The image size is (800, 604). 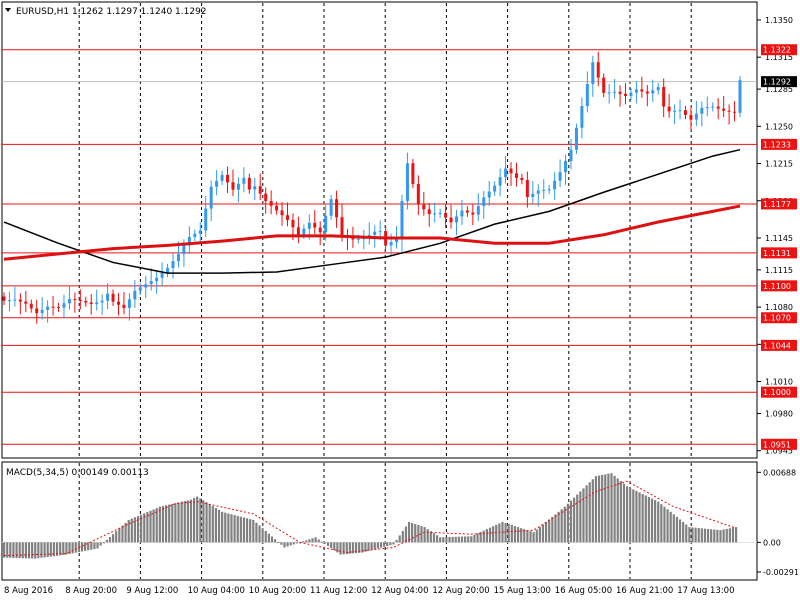 I want to click on level-tag-label: 1.1044, so click(x=777, y=345).